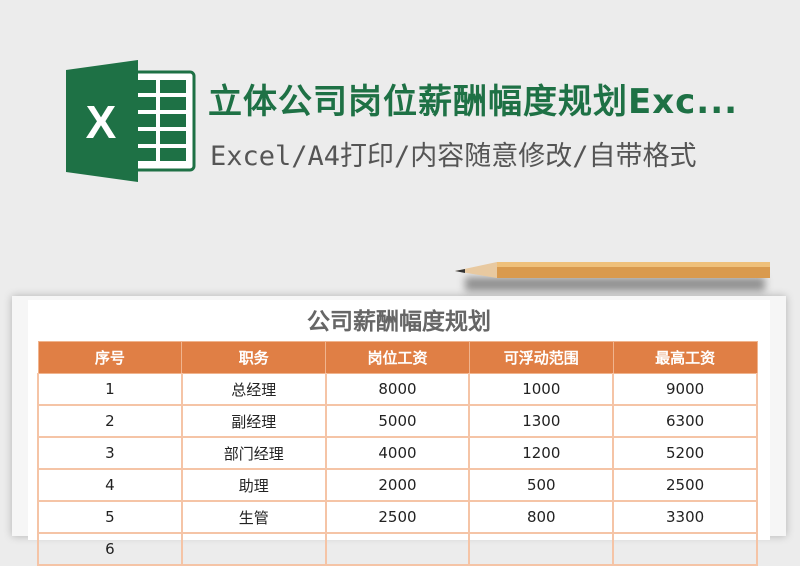 The width and height of the screenshot is (800, 566). I want to click on table-header-row: 序号 职务 岗位工资 可浮动范围 最高工资, so click(397, 357).